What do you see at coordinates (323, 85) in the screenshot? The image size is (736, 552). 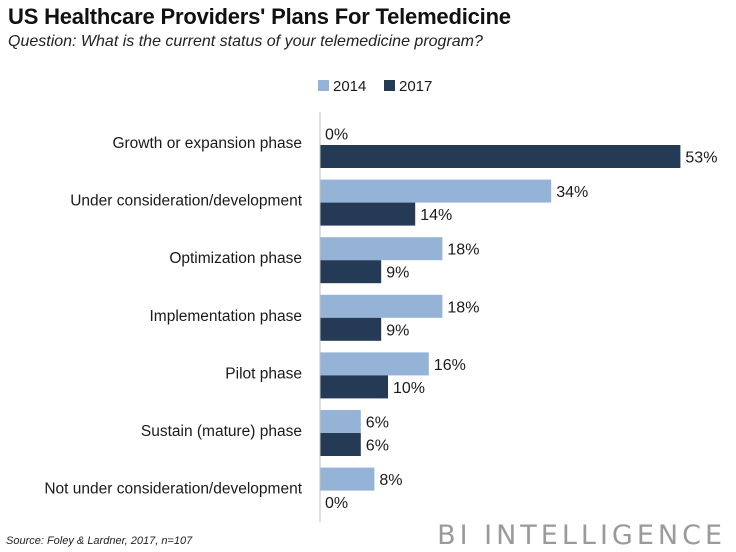 I see `legend-swatch-2014` at bounding box center [323, 85].